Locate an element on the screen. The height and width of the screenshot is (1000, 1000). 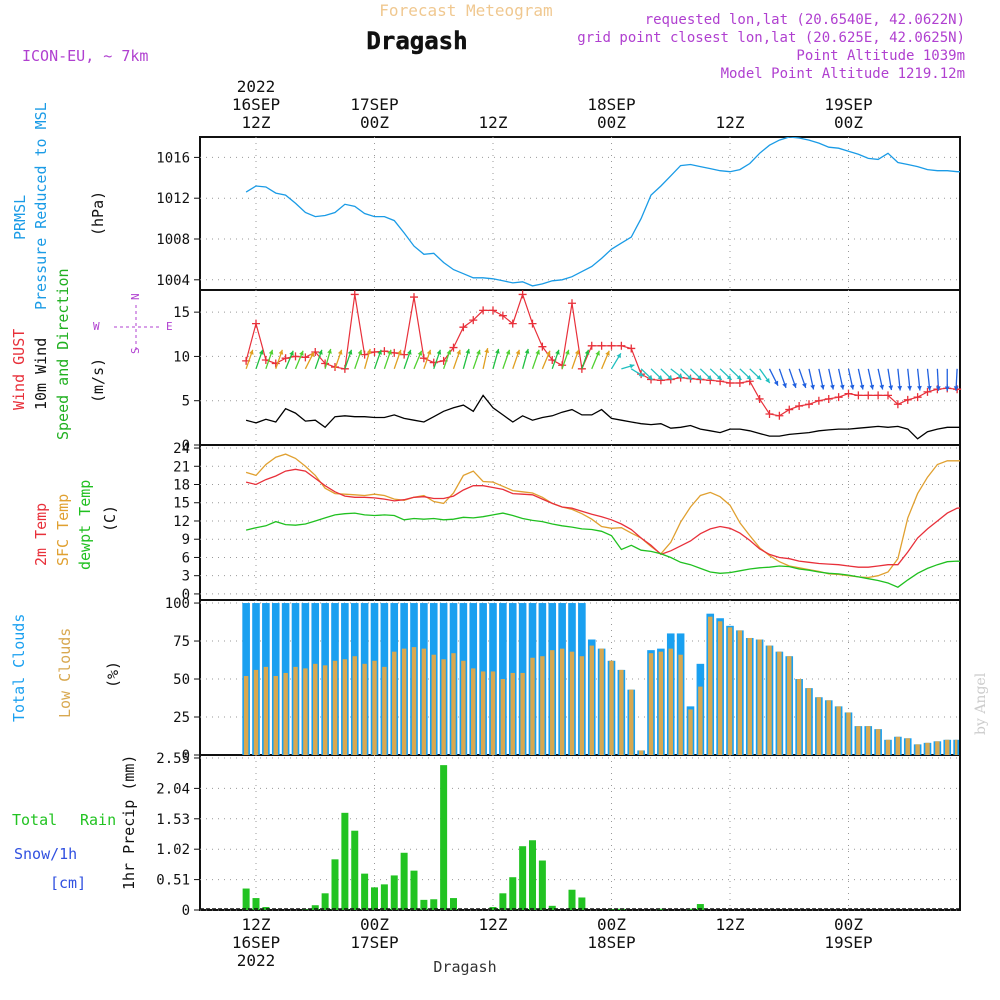
temp-tick-label: 6 is located at coordinates (186, 558).